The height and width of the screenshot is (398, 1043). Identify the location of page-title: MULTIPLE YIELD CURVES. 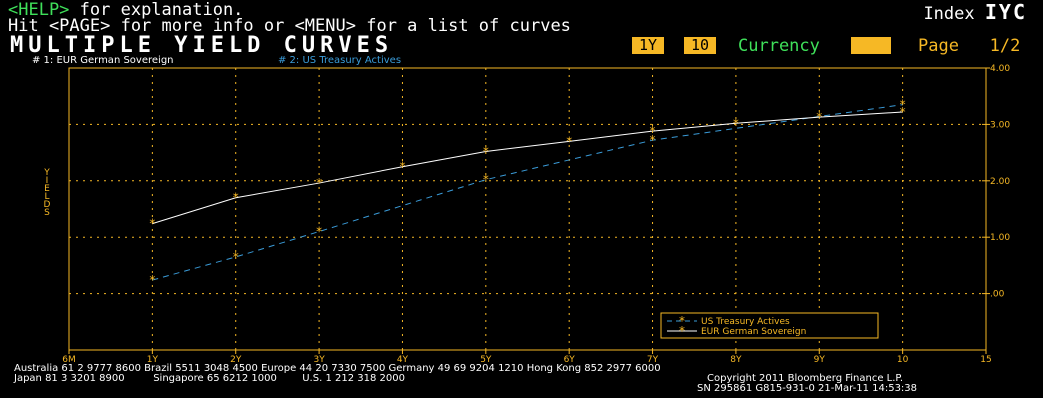
(202, 45).